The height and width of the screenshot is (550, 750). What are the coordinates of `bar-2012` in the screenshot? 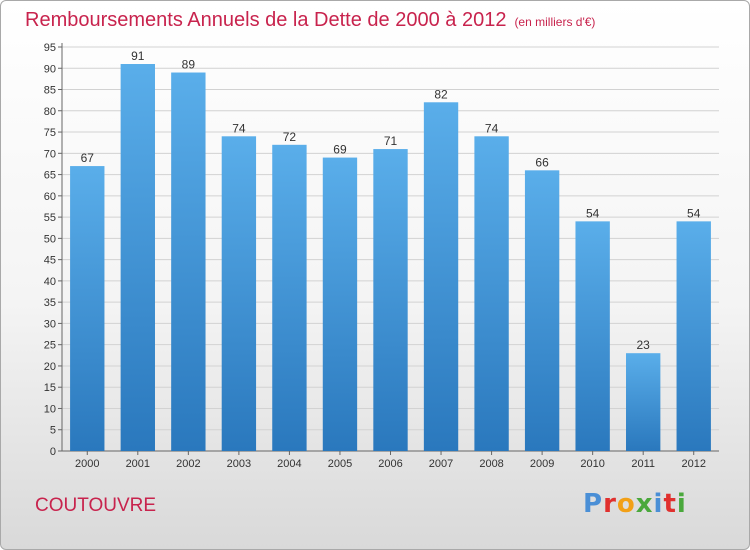 It's located at (693, 336).